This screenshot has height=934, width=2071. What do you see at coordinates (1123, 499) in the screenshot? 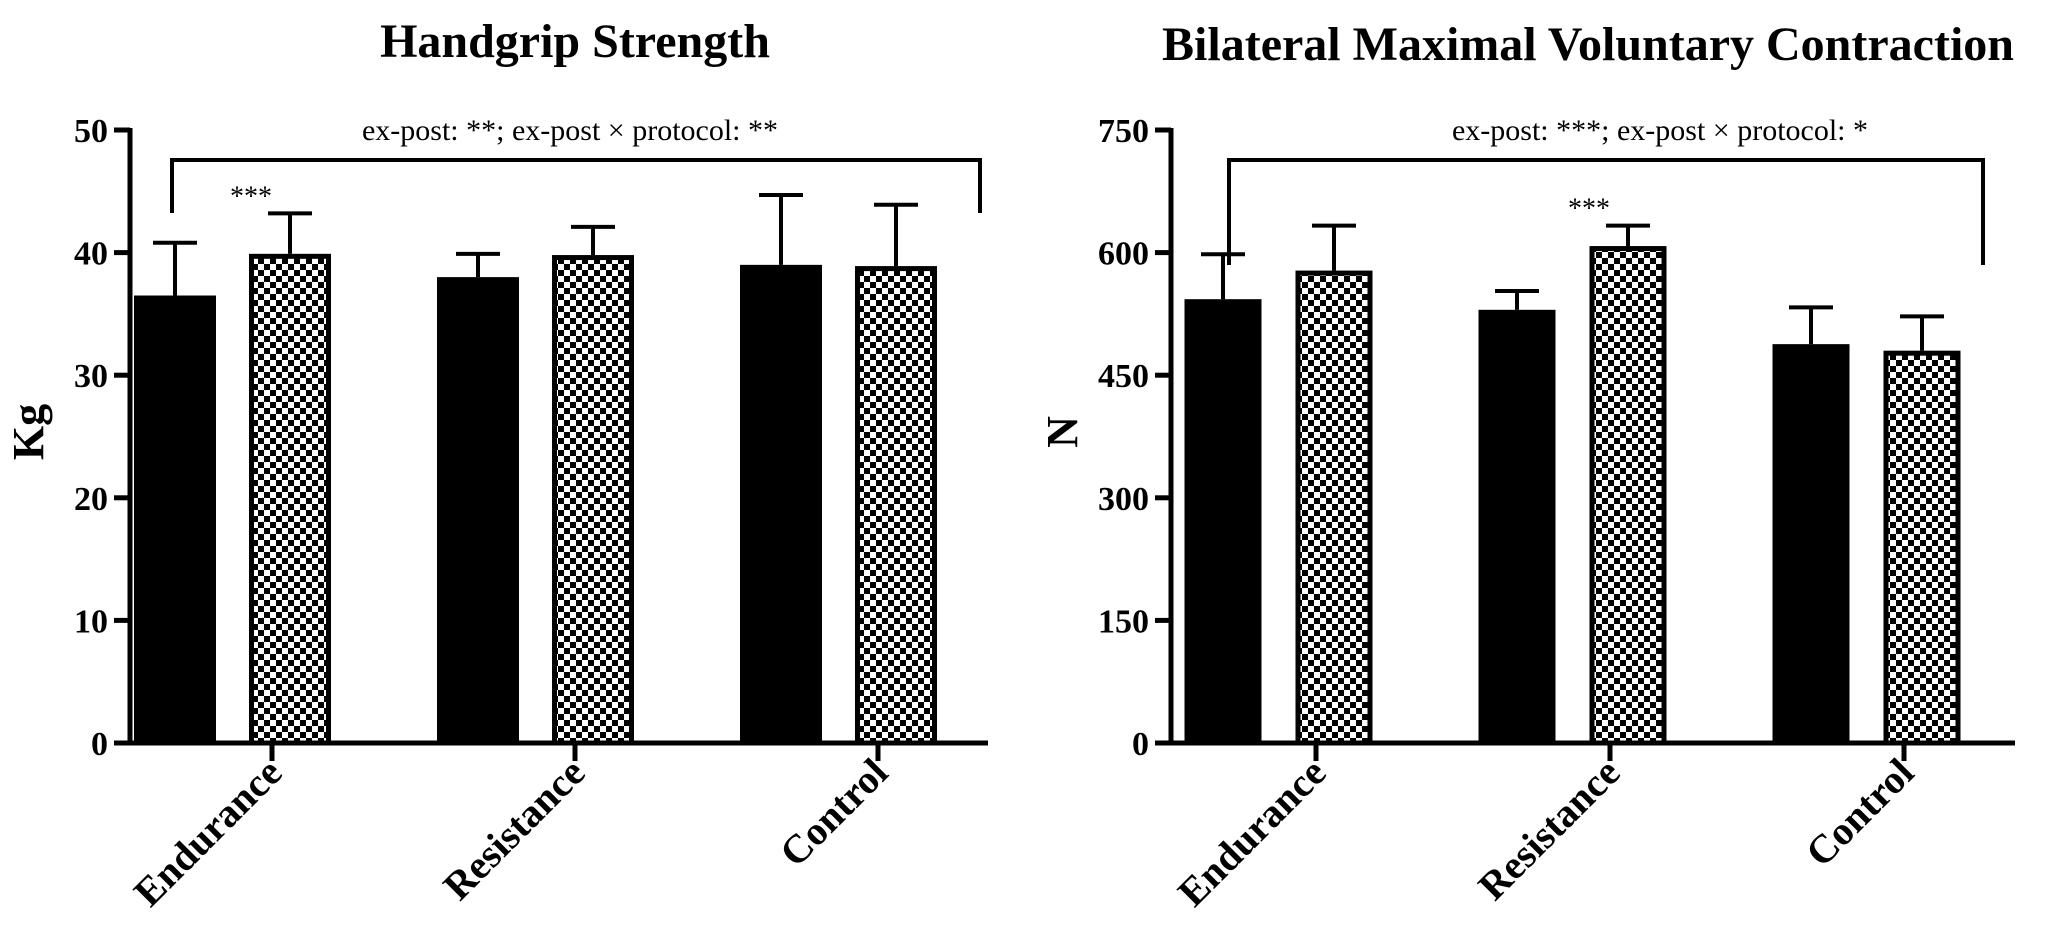
I see `y-tick-label: 300` at bounding box center [1123, 499].